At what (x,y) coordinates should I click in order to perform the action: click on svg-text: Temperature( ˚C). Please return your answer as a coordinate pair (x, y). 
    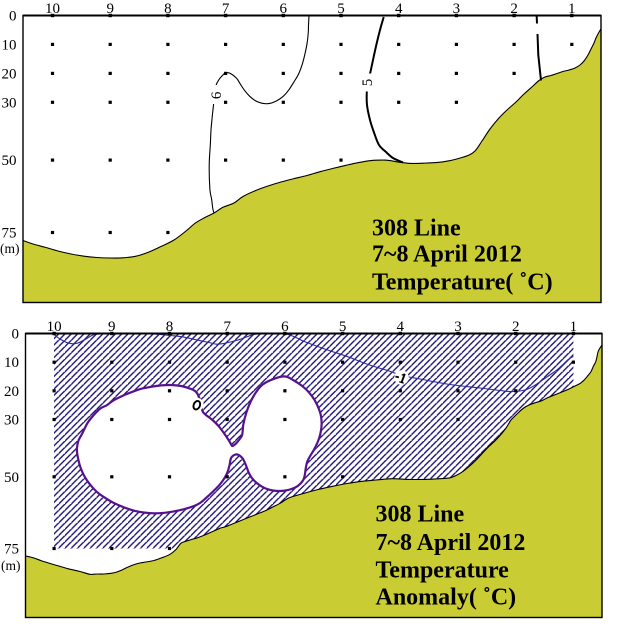
    Looking at the image, I should click on (462, 283).